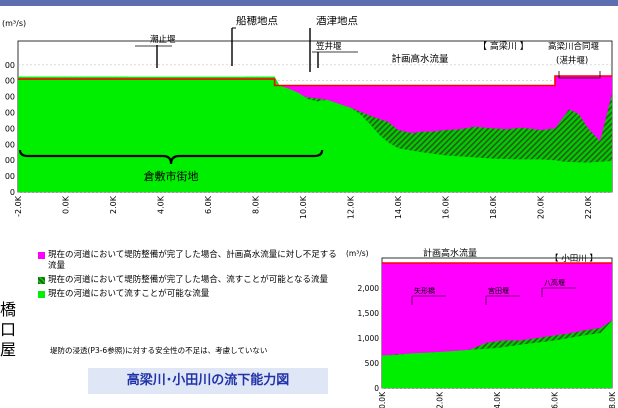 This screenshot has height=408, width=618. What do you see at coordinates (369, 338) in the screenshot?
I see `y-tick-label: 1,000` at bounding box center [369, 338].